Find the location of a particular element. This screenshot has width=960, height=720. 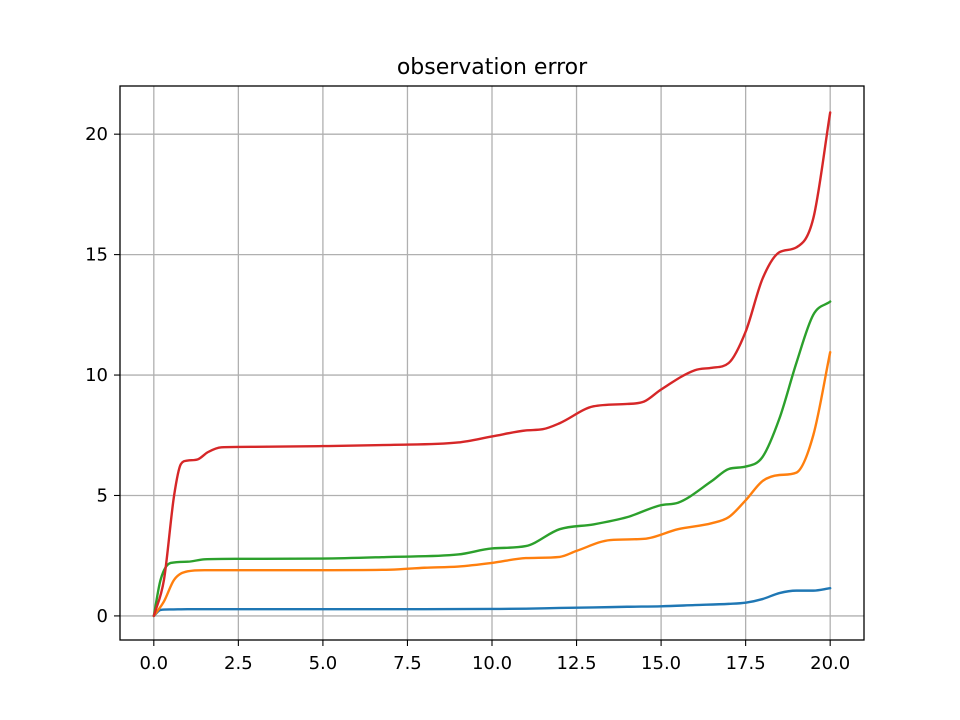

x-tick-label: 0.0 is located at coordinates (153, 663).